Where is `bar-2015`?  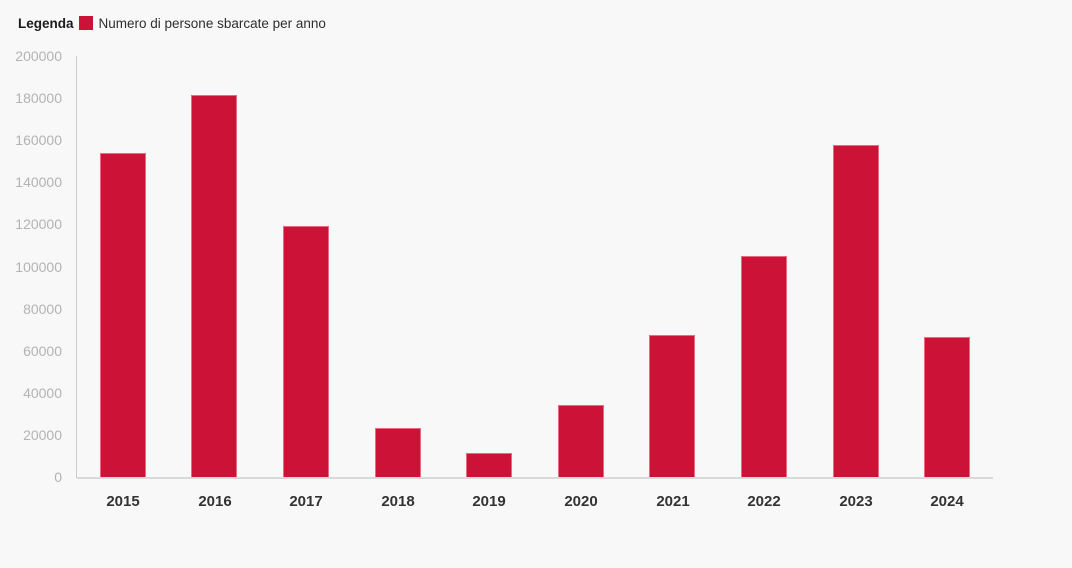
bar-2015 is located at coordinates (123, 315).